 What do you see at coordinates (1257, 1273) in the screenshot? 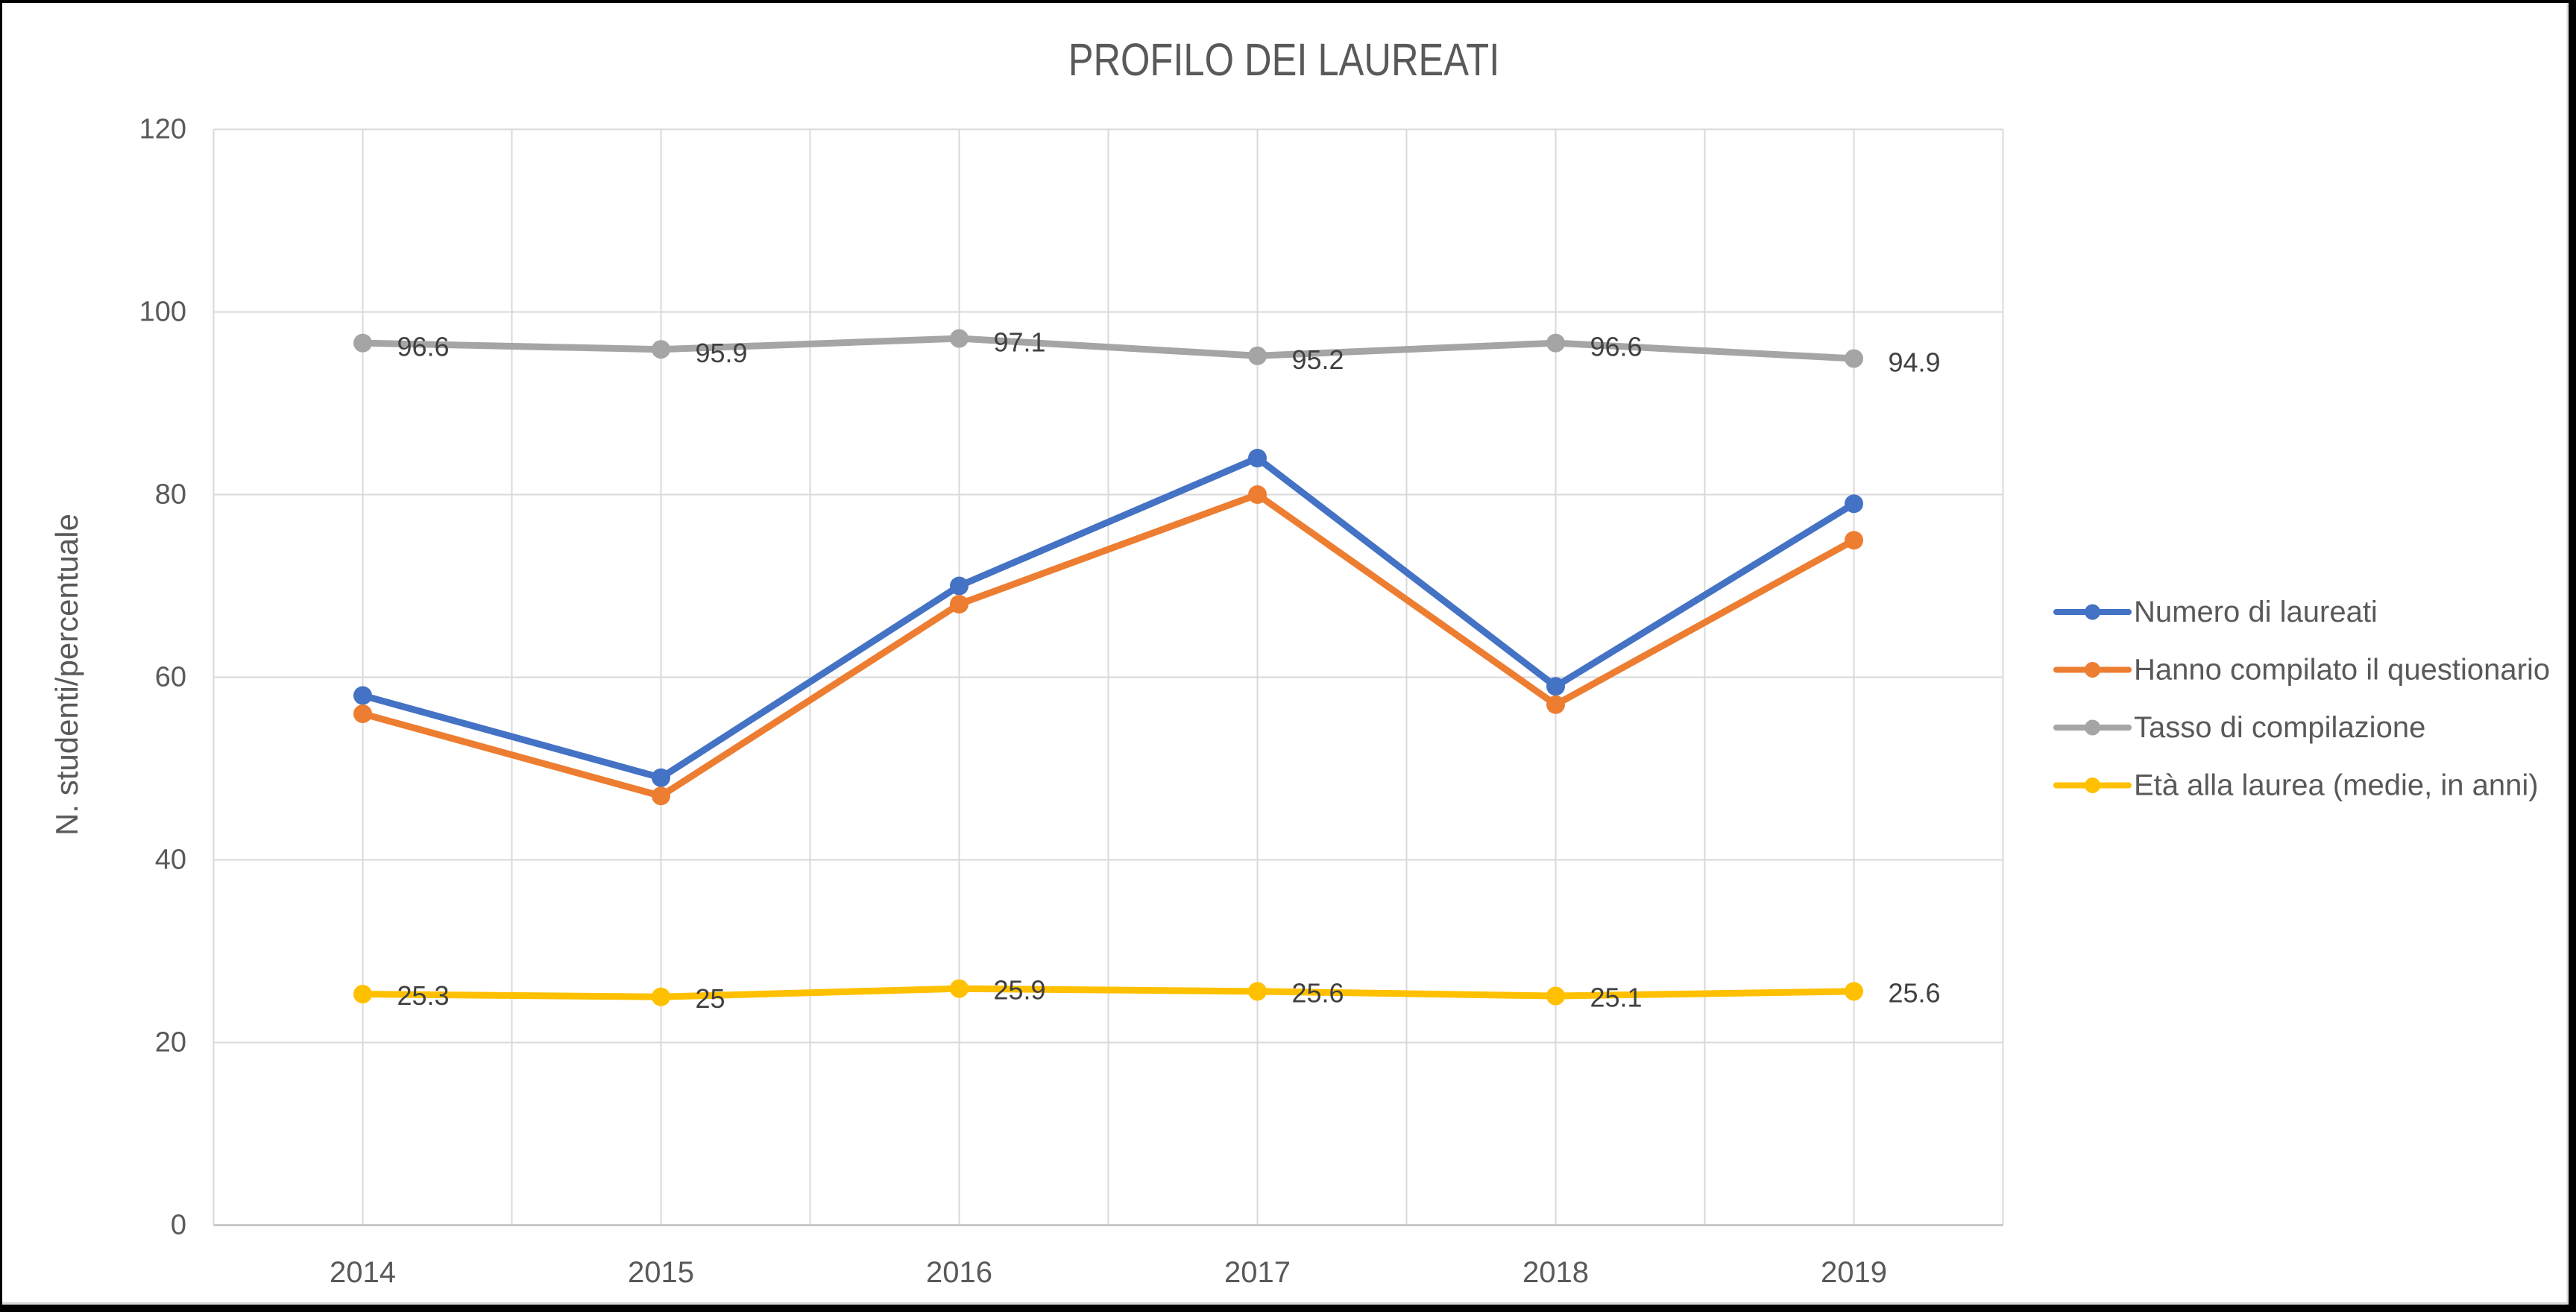
I see `svg-text: 2017` at bounding box center [1257, 1273].